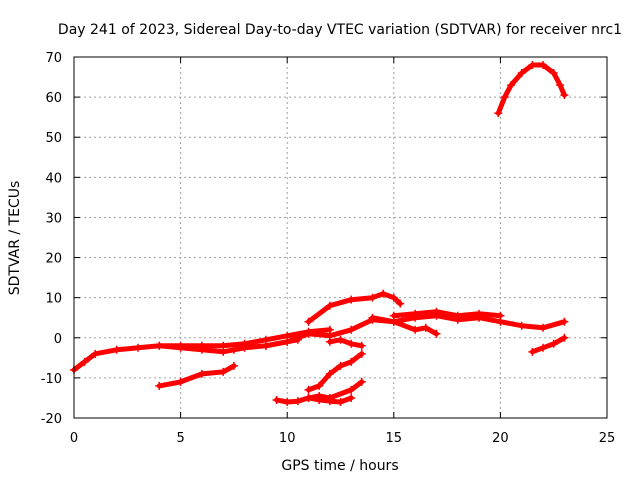 The height and width of the screenshot is (480, 640). I want to click on x-tick-label: 0, so click(74, 438).